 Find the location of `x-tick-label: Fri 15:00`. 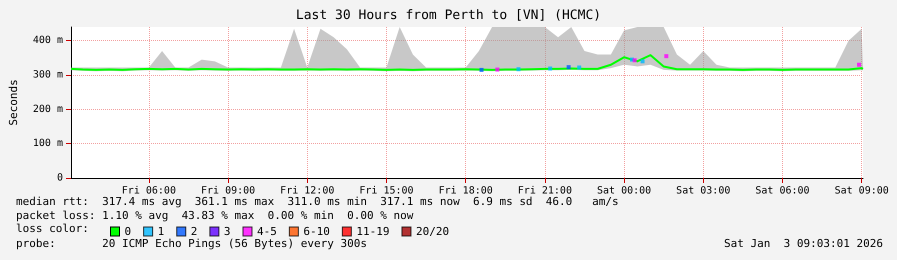

x-tick-label: Fri 15:00 is located at coordinates (386, 191).